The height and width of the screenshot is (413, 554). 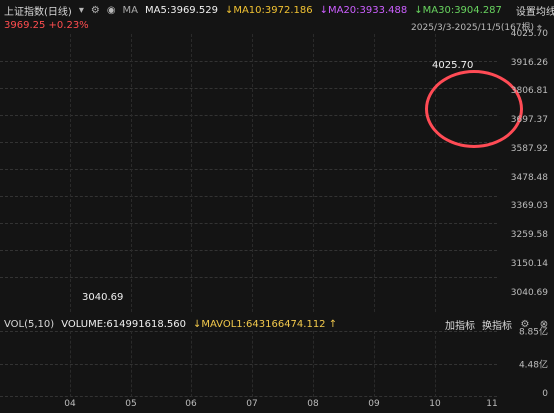 I want to click on price-axis-label: 3150.14, so click(x=529, y=264).